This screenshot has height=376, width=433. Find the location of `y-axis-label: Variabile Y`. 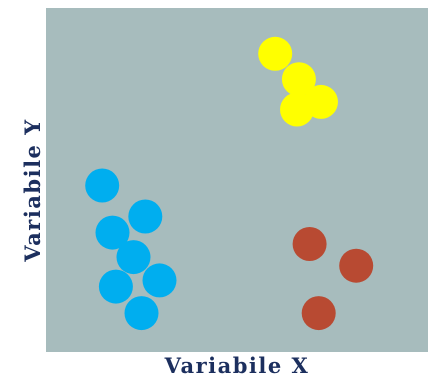

y-axis-label: Variabile Y is located at coordinates (32, 190).